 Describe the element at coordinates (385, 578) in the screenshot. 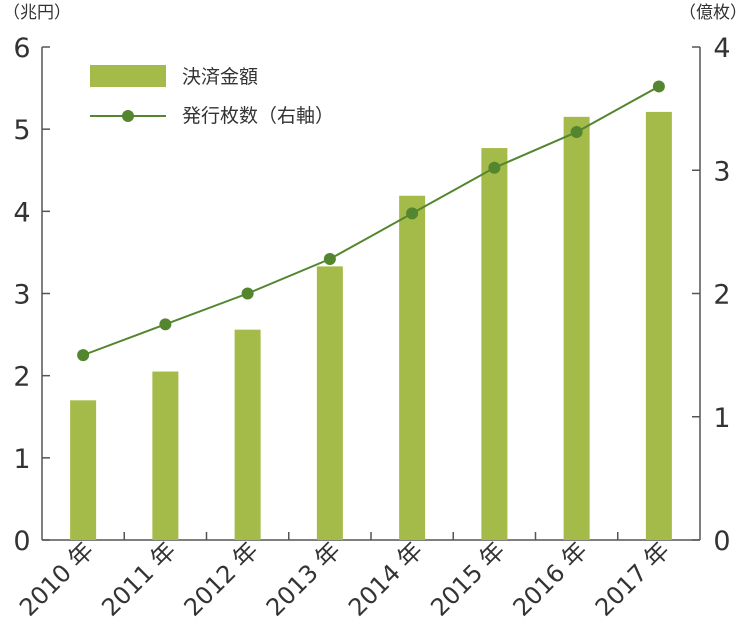

I see `x-tick-label: 2014 年` at that location.